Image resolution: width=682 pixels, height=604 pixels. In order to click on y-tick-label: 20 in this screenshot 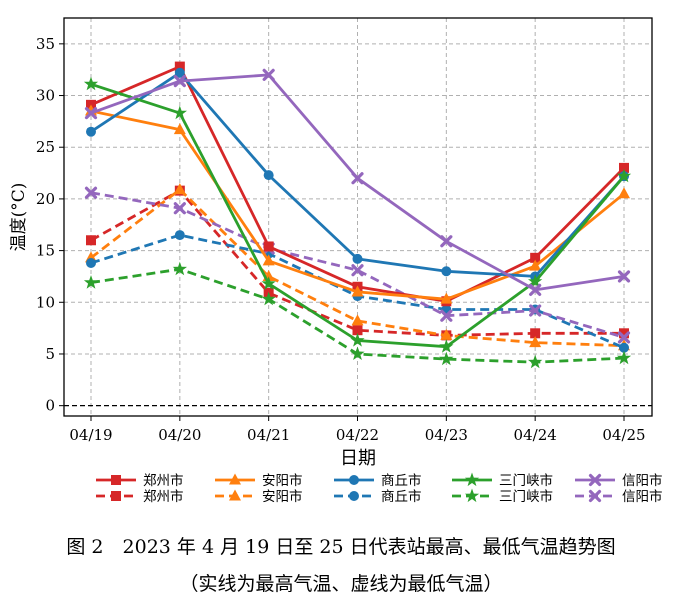, I will do `click(45, 199)`.